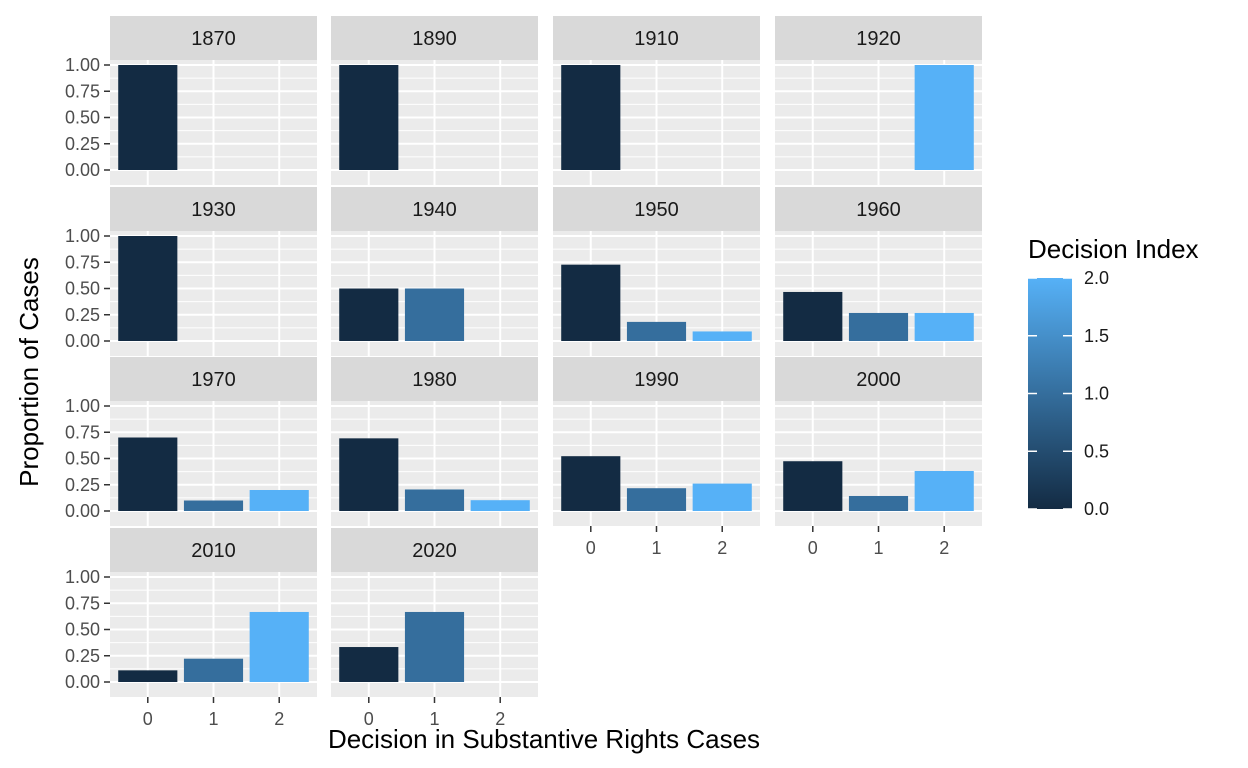 This screenshot has width=1248, height=768. I want to click on x-axis-1990: 0 1 2, so click(656, 542).